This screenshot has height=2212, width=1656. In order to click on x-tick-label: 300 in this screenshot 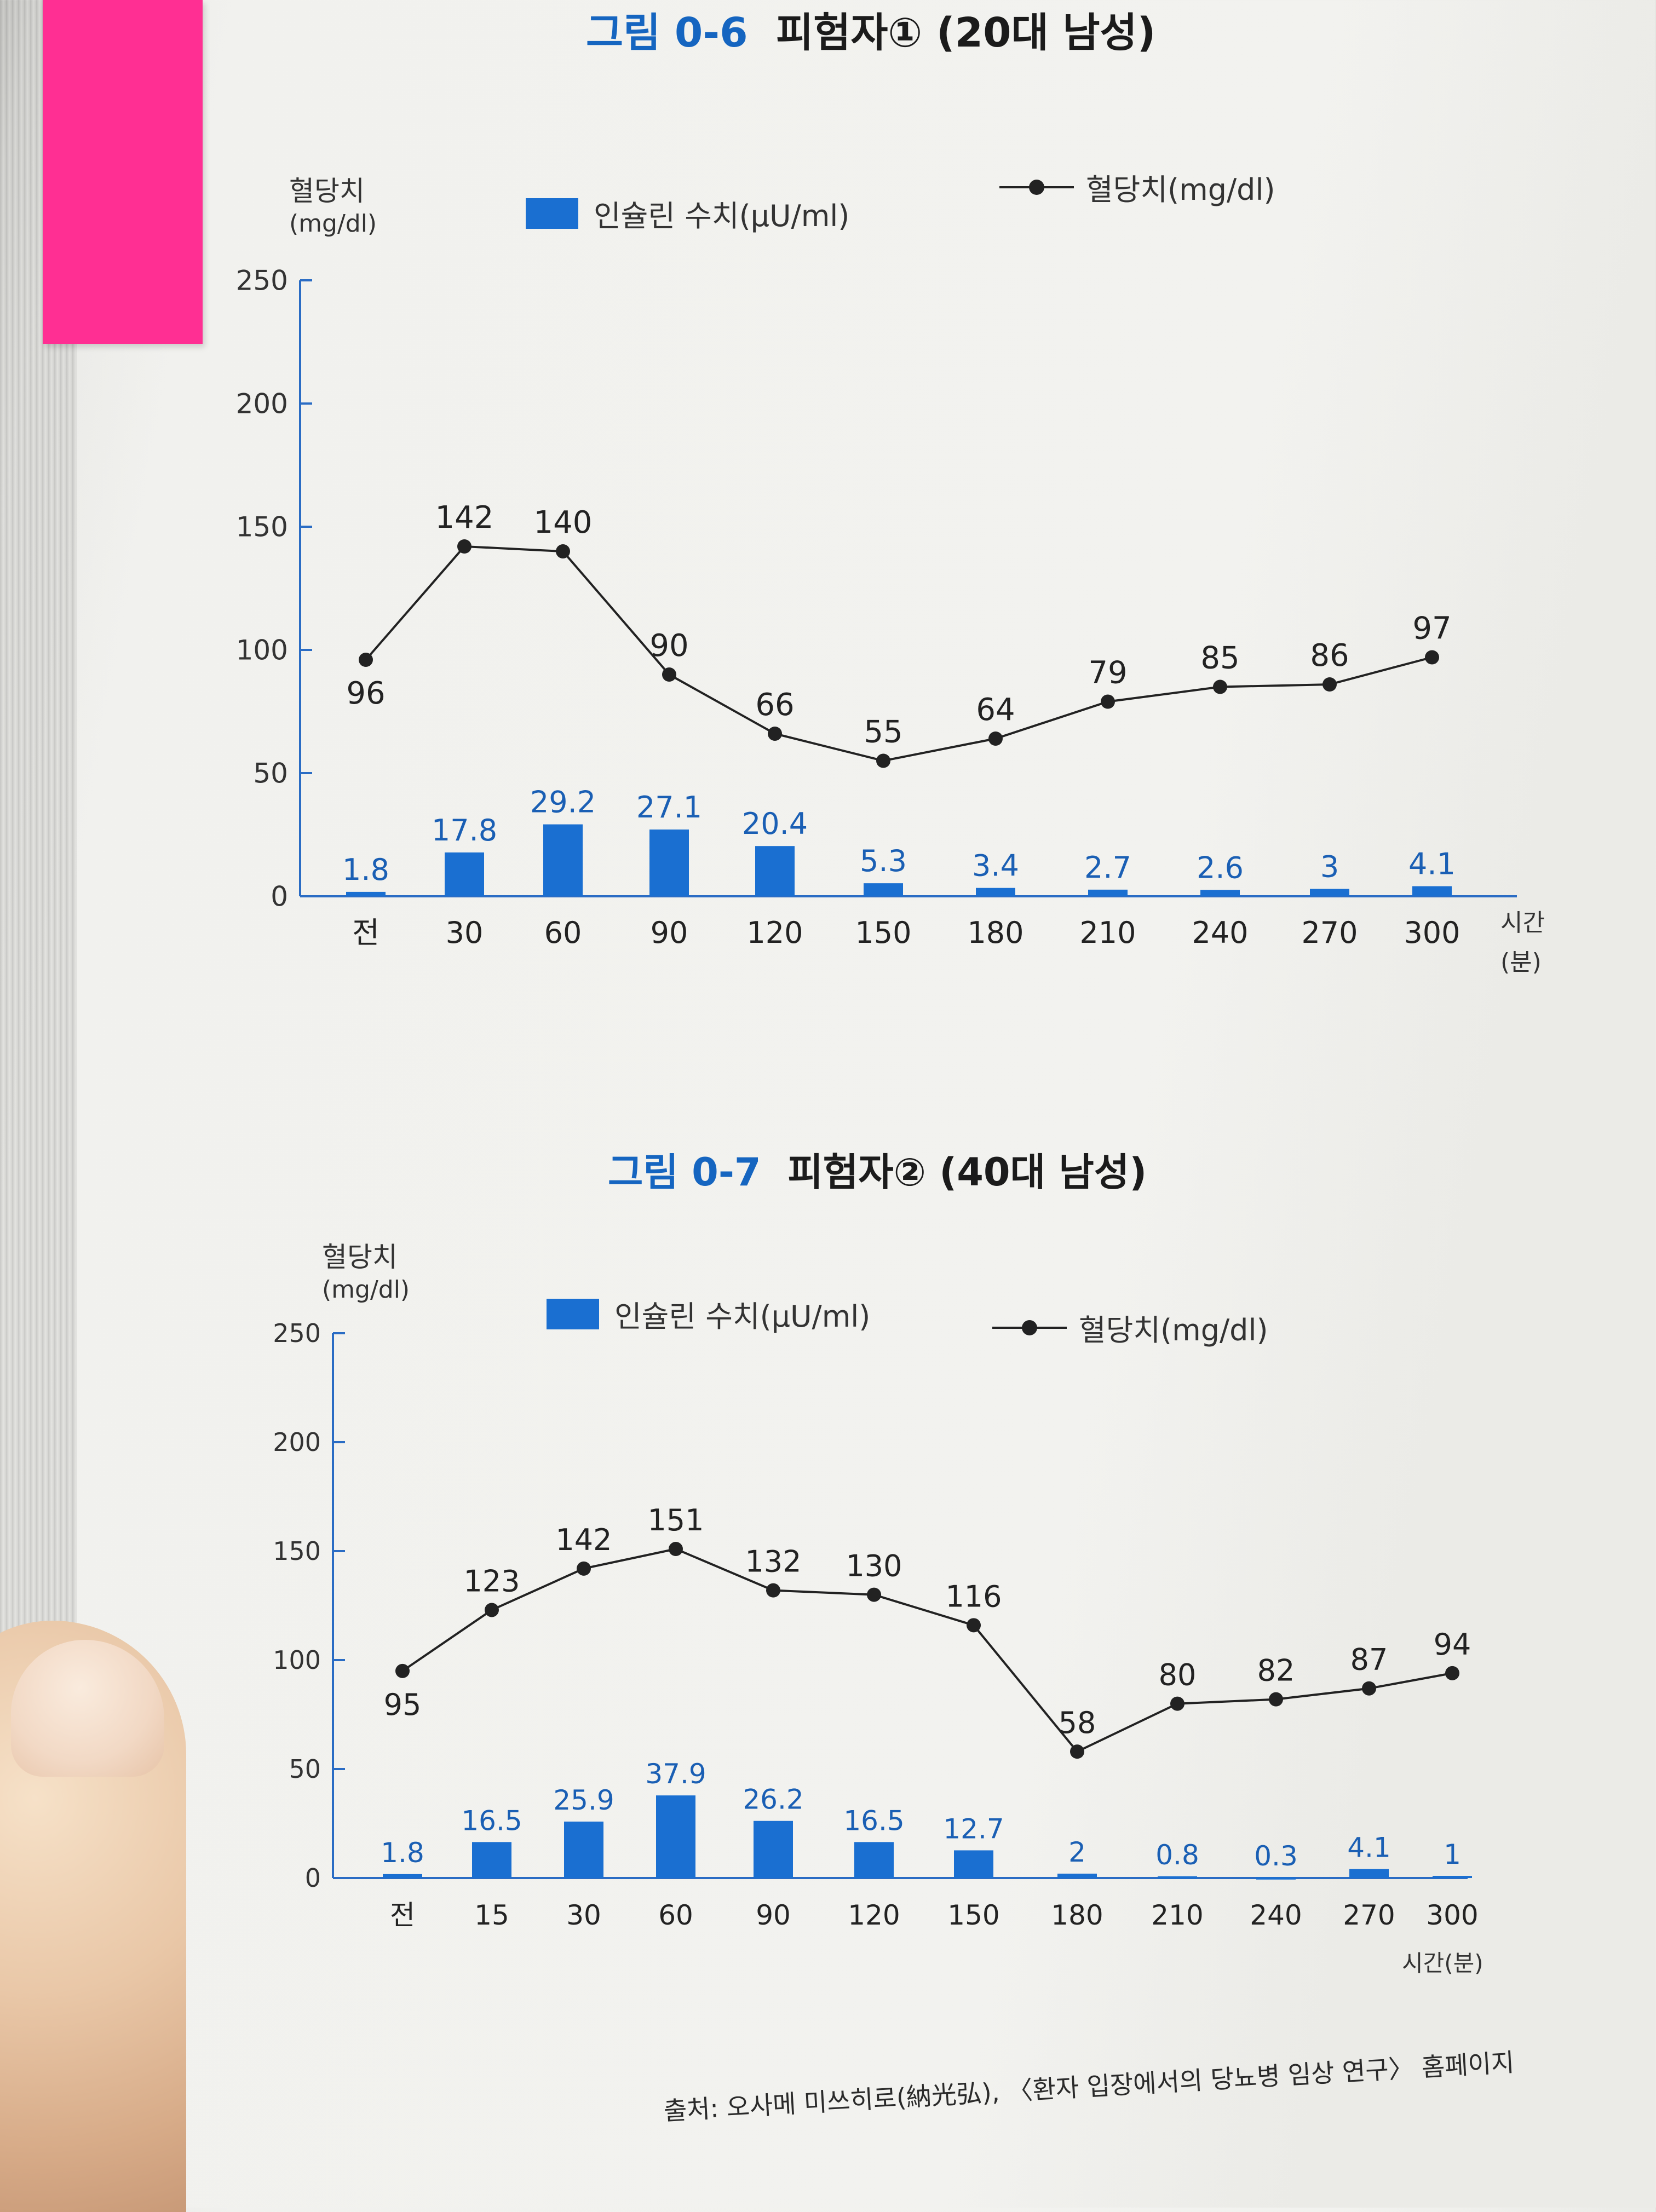, I will do `click(1452, 1915)`.